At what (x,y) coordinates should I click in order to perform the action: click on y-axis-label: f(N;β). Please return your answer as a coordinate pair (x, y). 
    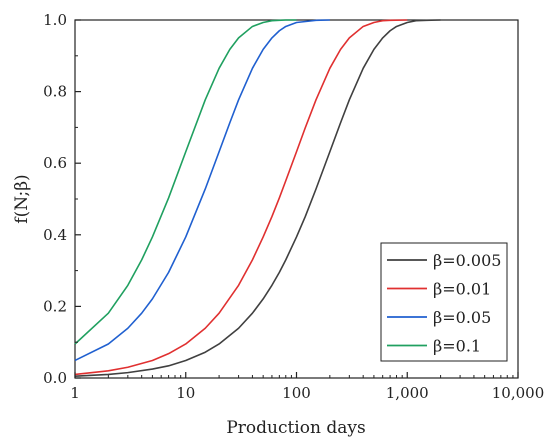
    Looking at the image, I should click on (22, 198).